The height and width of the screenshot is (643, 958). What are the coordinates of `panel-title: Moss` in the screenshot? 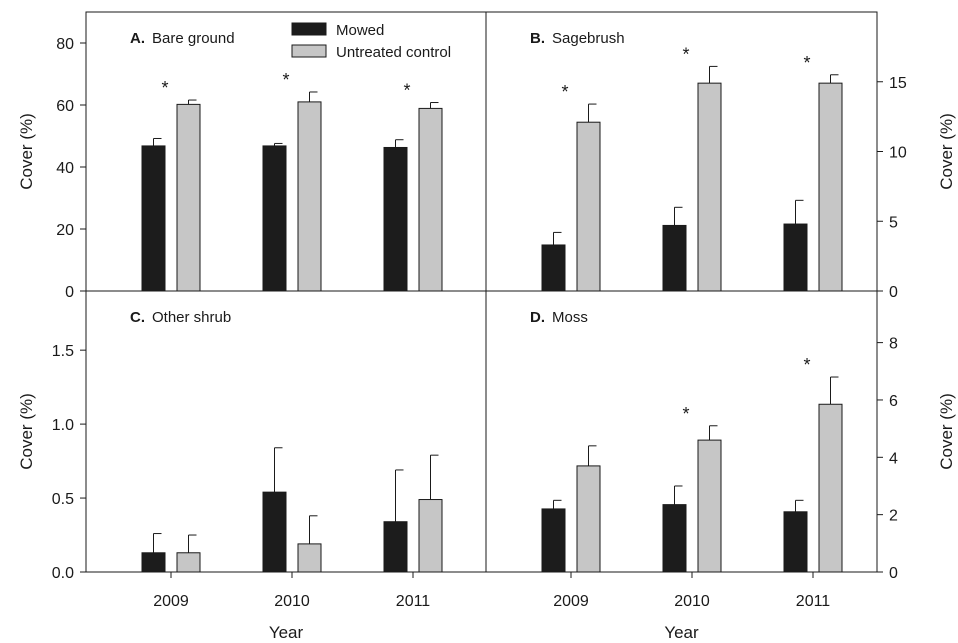 It's located at (570, 317).